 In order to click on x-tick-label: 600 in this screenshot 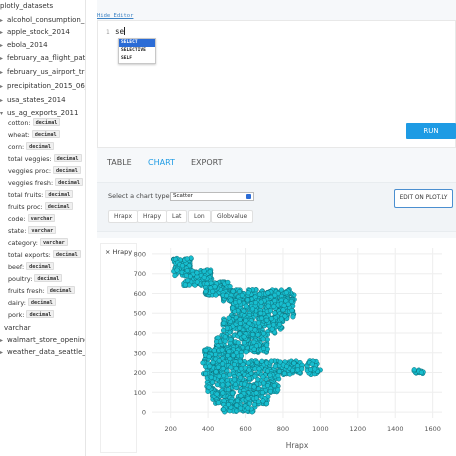, I will do `click(245, 429)`.